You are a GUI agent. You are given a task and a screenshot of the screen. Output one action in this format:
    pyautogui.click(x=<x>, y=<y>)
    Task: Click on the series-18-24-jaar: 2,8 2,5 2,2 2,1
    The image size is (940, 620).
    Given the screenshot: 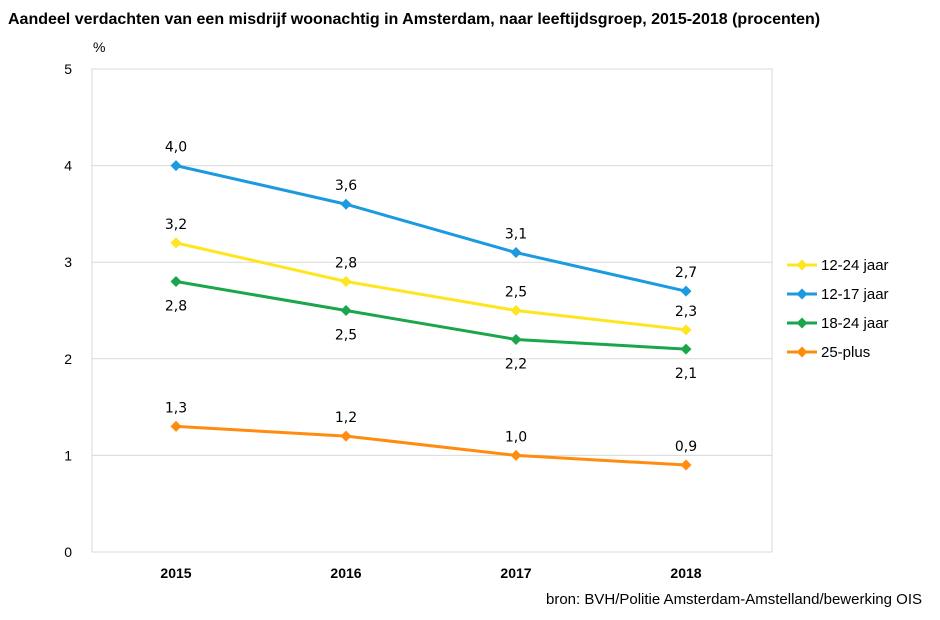 What is the action you would take?
    pyautogui.click(x=431, y=329)
    